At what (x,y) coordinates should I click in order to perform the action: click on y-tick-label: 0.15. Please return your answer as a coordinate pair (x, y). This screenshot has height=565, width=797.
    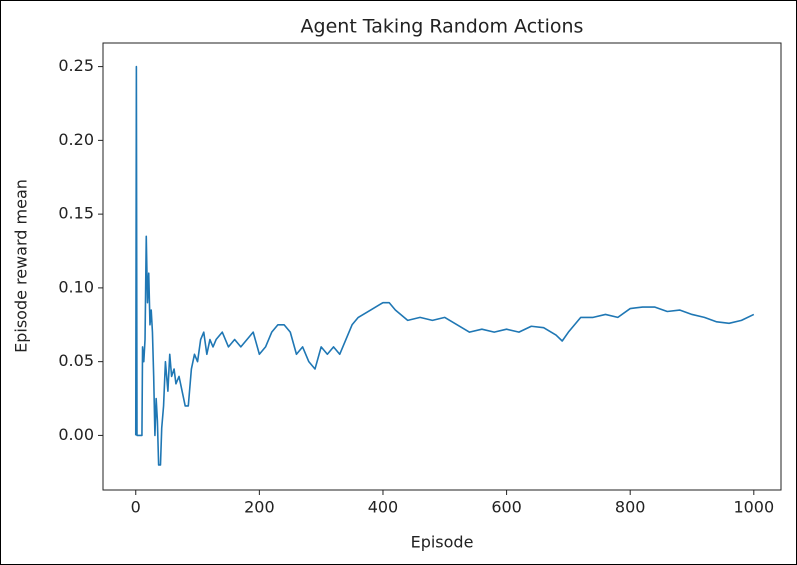
    Looking at the image, I should click on (76, 213).